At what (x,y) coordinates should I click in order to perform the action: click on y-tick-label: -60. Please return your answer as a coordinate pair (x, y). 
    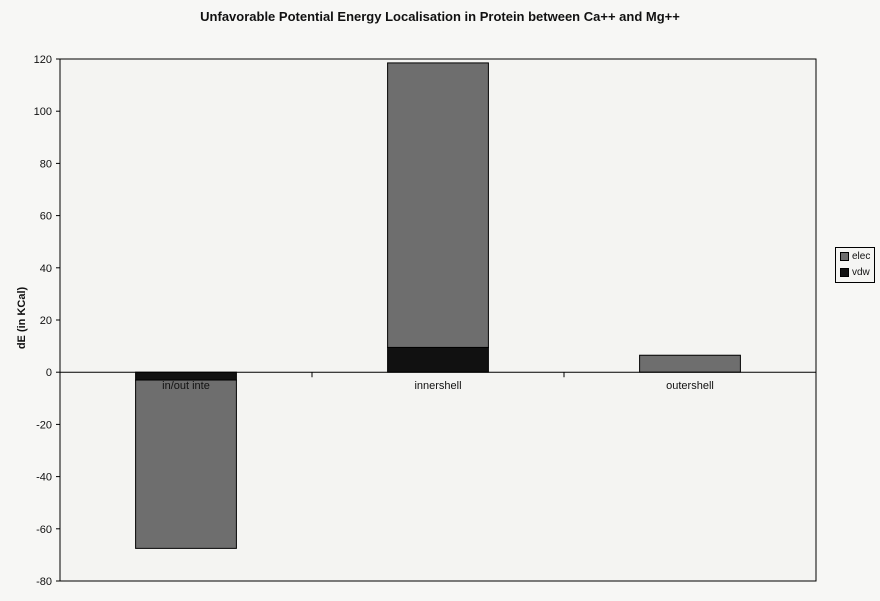
    Looking at the image, I should click on (44, 530).